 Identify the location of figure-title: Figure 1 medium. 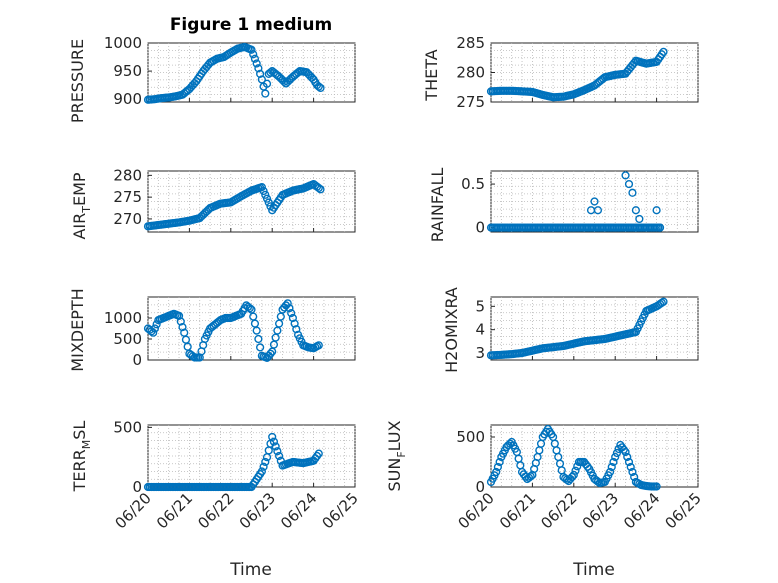
(251, 25).